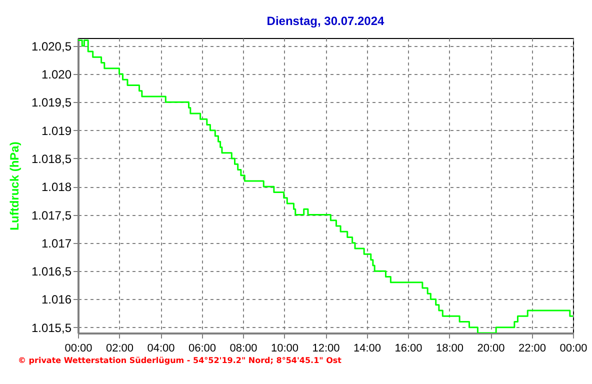 The height and width of the screenshot is (384, 592). Describe the element at coordinates (202, 348) in the screenshot. I see `x-tick-label: 06:00` at that location.